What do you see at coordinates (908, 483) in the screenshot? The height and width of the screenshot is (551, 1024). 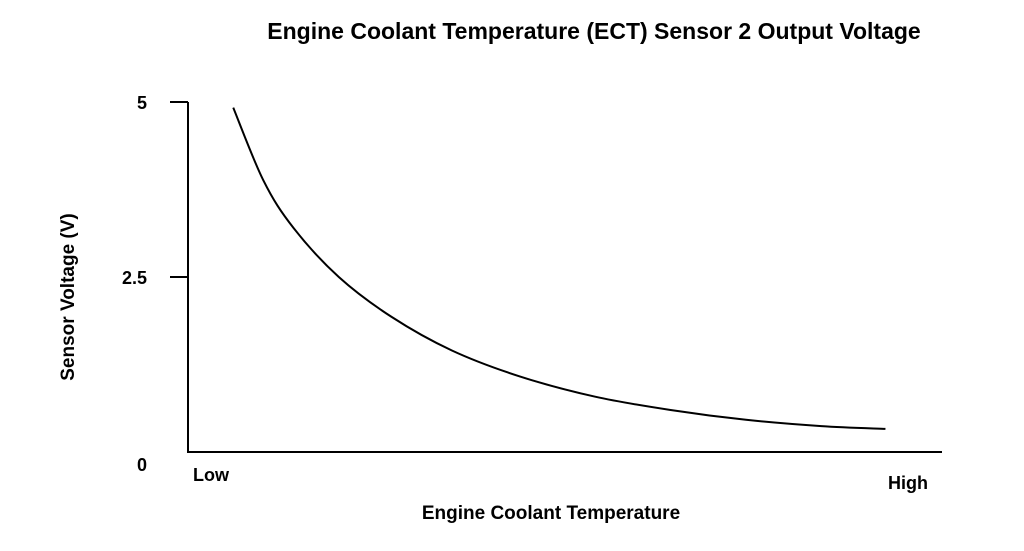 I see `x-tick-label-high: High` at bounding box center [908, 483].